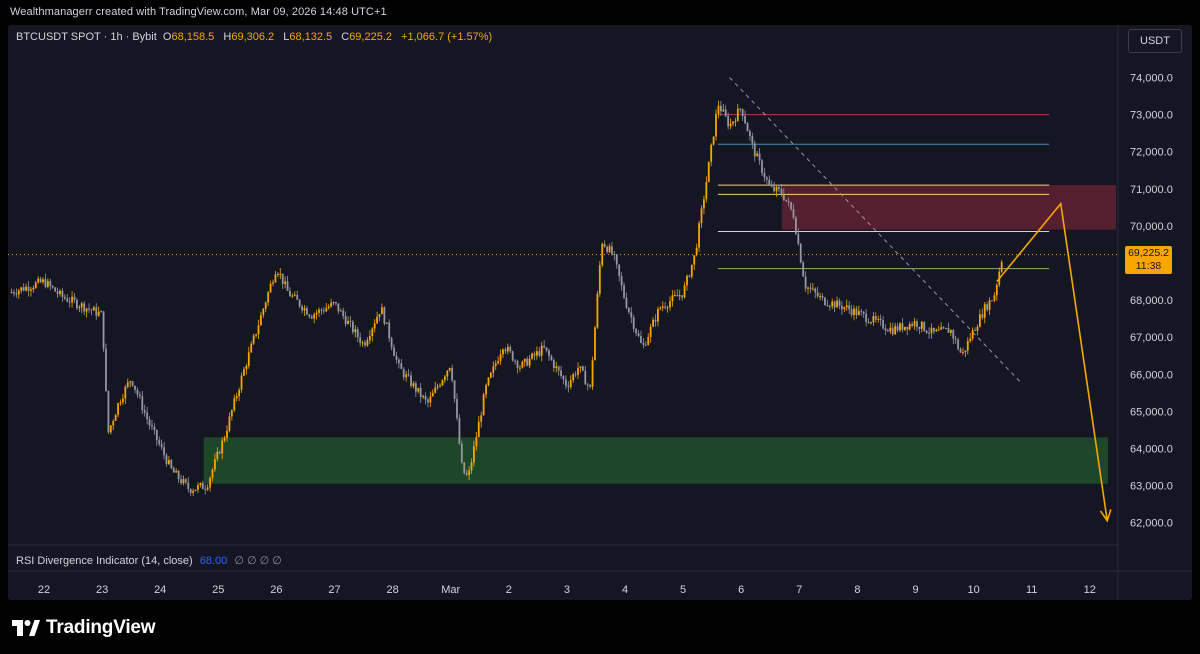 The height and width of the screenshot is (654, 1200). What do you see at coordinates (84, 628) in the screenshot?
I see `tradingview-logo: TradingView` at bounding box center [84, 628].